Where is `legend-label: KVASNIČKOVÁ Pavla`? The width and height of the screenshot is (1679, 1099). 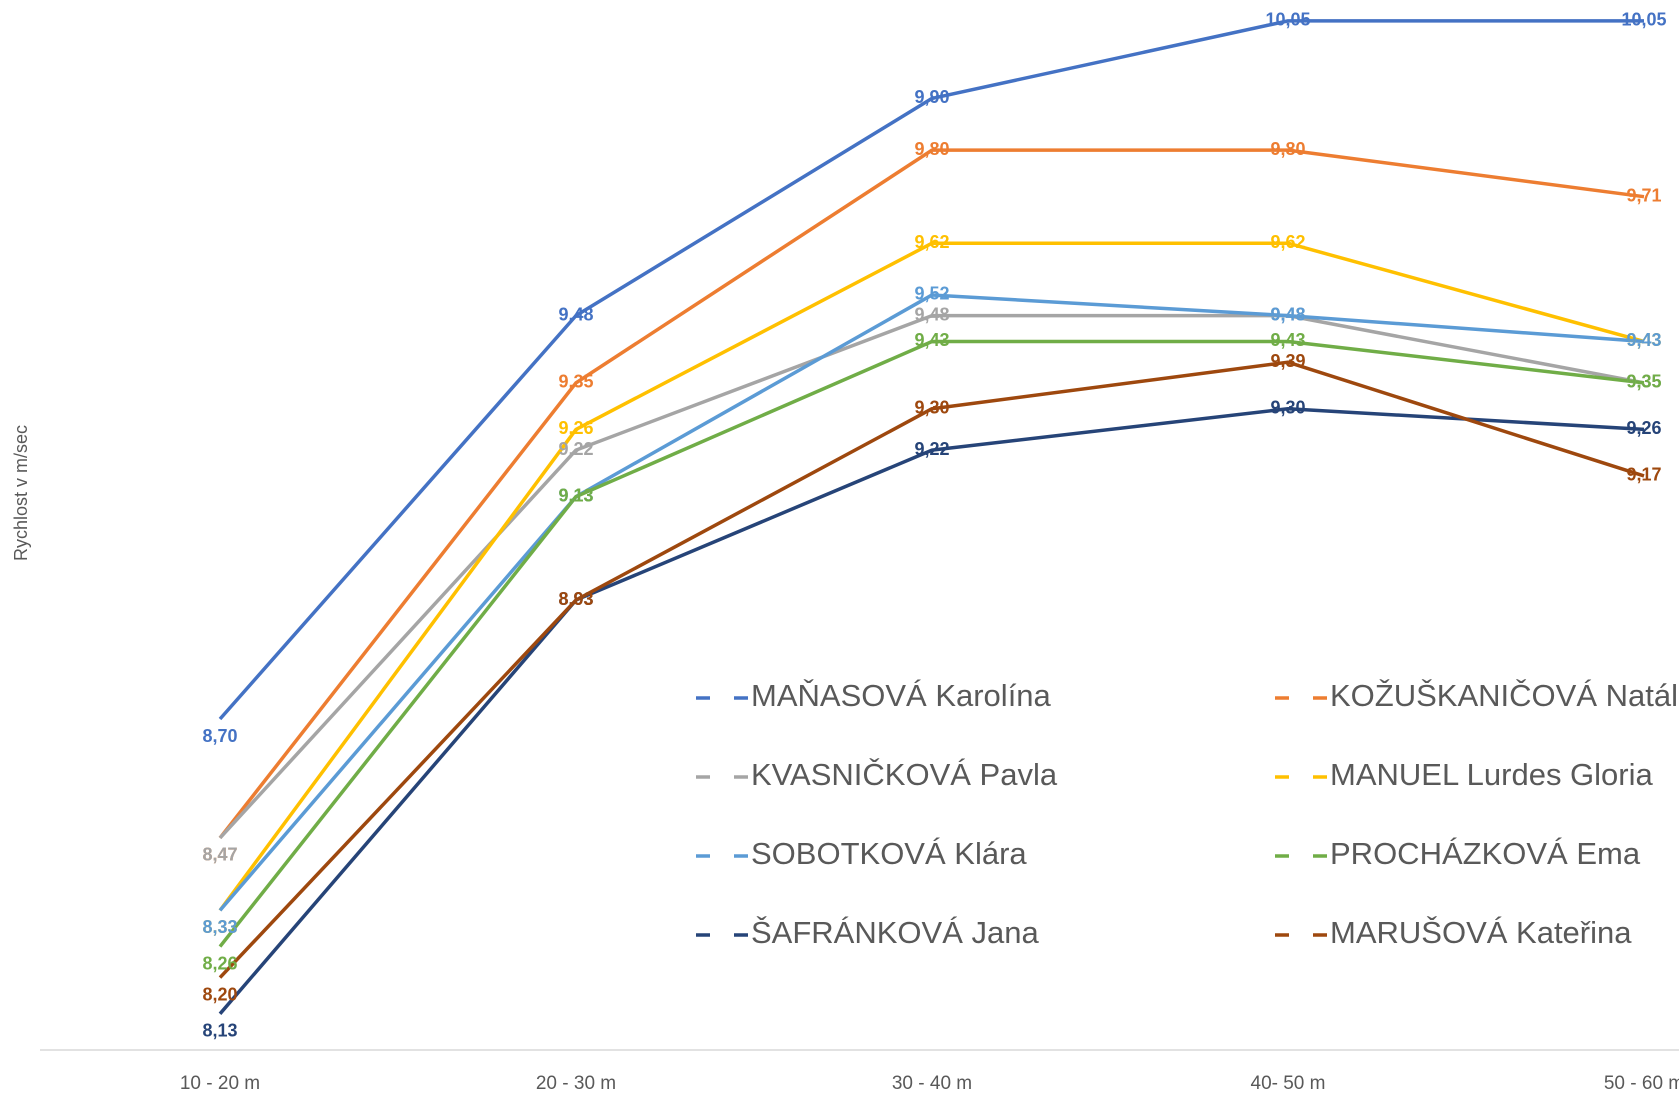
legend-label: KVASNIČKOVÁ Pavla is located at coordinates (904, 774).